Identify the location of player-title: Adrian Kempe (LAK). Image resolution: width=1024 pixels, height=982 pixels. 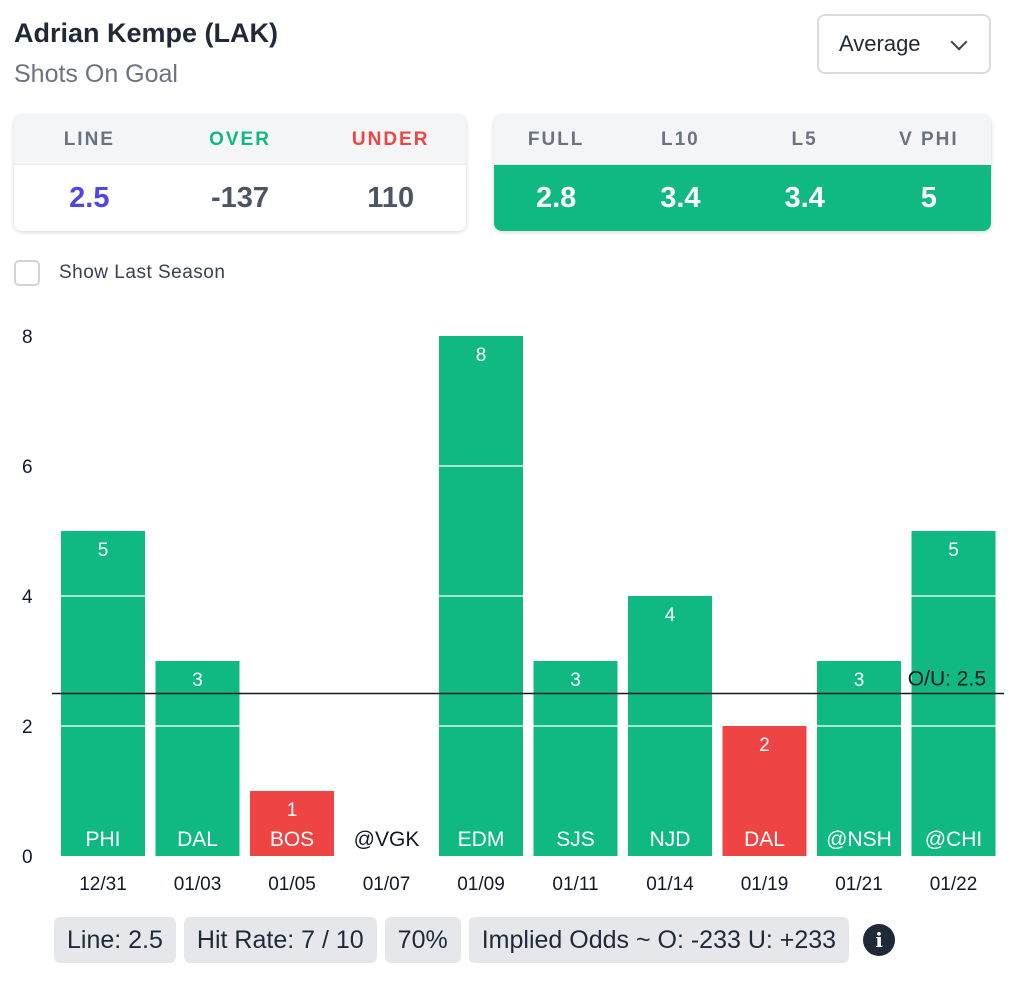
(146, 33).